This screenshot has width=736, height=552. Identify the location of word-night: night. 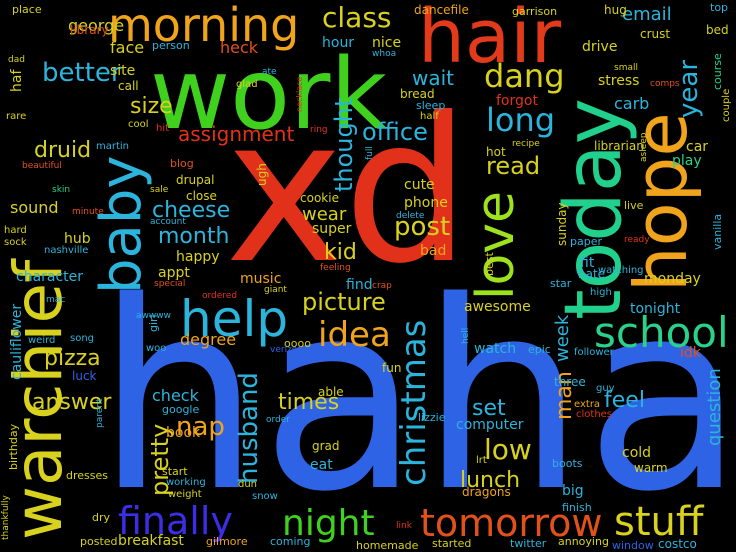
(328, 523).